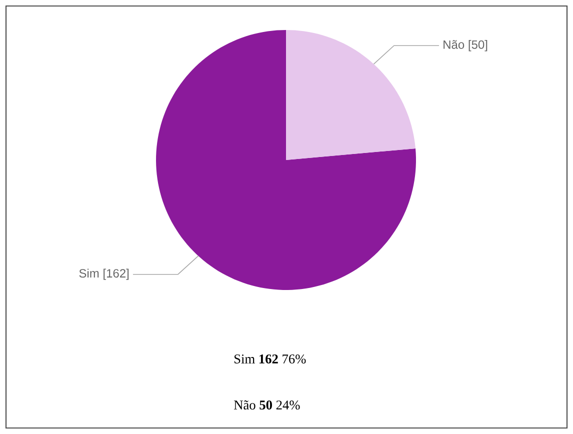 Image resolution: width=573 pixels, height=434 pixels. Describe the element at coordinates (116, 274) in the screenshot. I see `data-label: [162]` at that location.